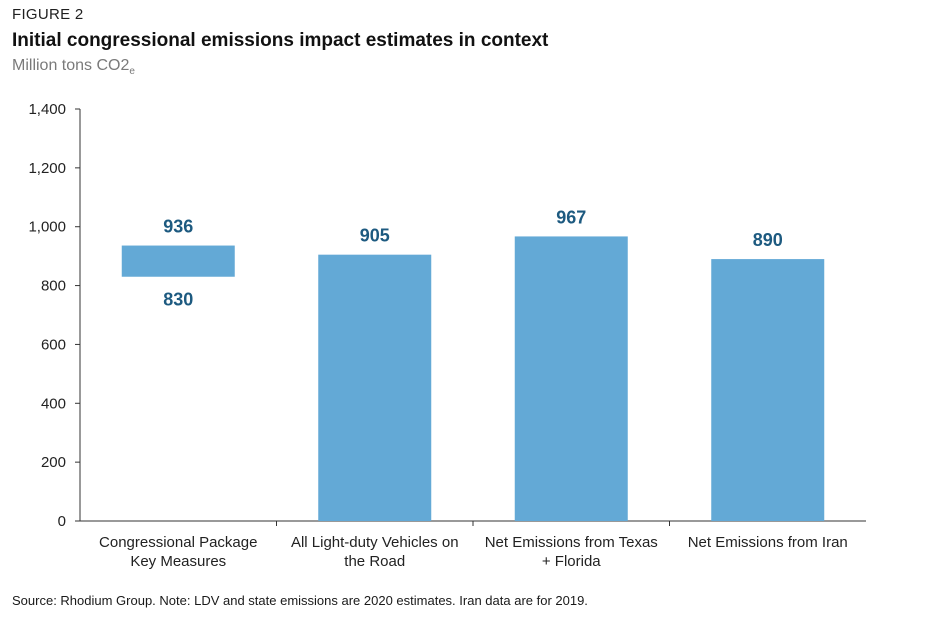 This screenshot has width=941, height=627. Describe the element at coordinates (53, 286) in the screenshot. I see `y-tick-label: 800` at that location.